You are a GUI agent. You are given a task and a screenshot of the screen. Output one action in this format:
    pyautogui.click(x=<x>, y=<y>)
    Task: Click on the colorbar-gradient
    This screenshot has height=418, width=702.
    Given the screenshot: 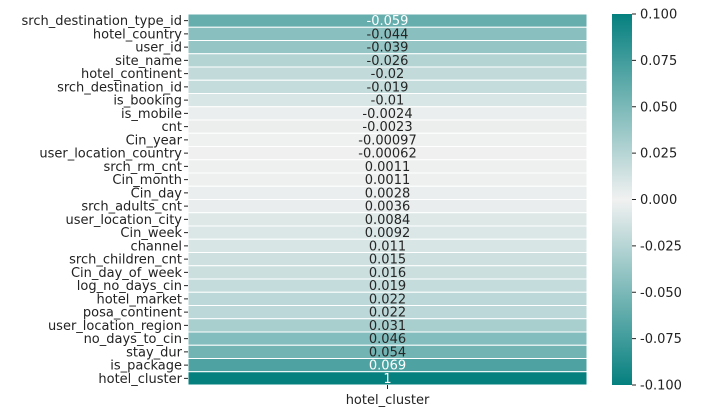 What is the action you would take?
    pyautogui.click(x=622, y=199)
    